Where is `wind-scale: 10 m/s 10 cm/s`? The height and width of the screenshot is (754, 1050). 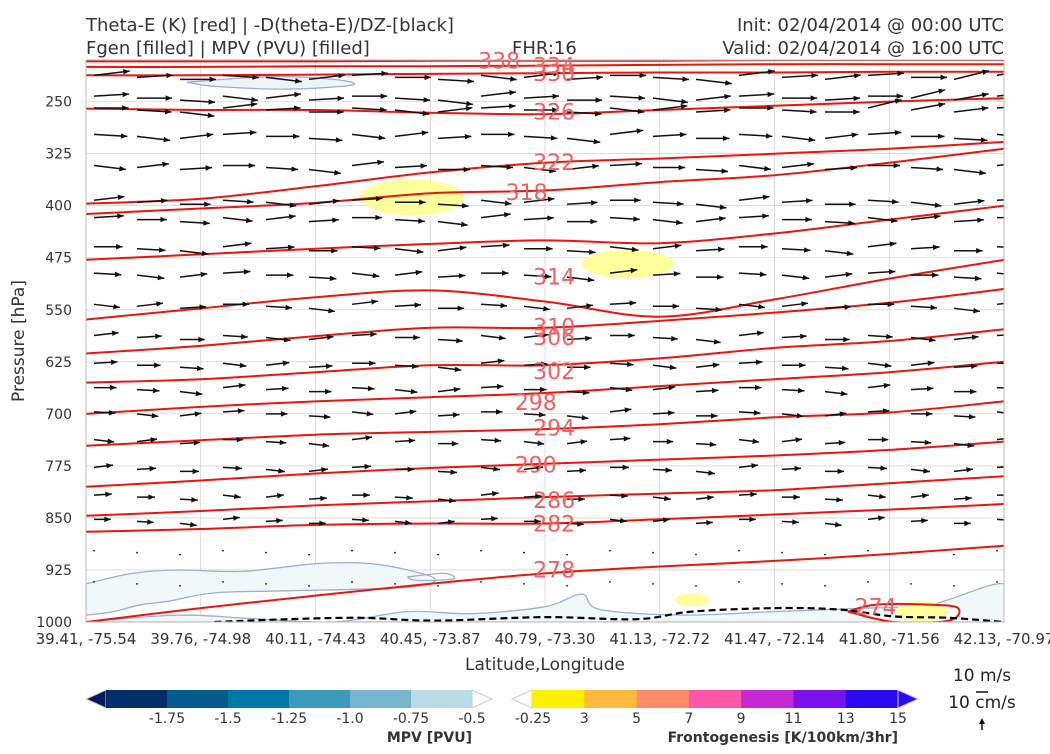
wind-scale: 10 m/s 10 cm/s is located at coordinates (982, 698).